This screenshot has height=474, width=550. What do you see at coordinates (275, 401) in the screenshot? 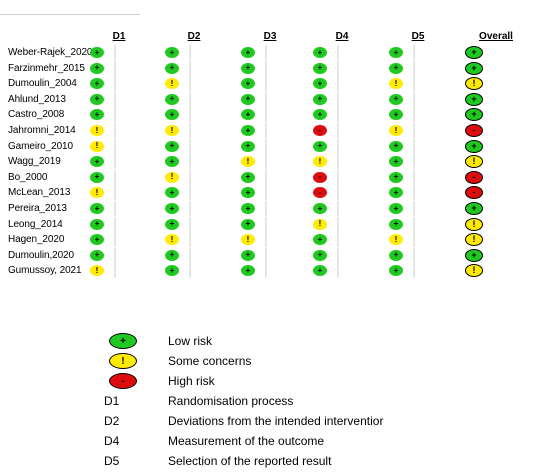
I see `legend-row-d1: D1 Randomisation process` at bounding box center [275, 401].